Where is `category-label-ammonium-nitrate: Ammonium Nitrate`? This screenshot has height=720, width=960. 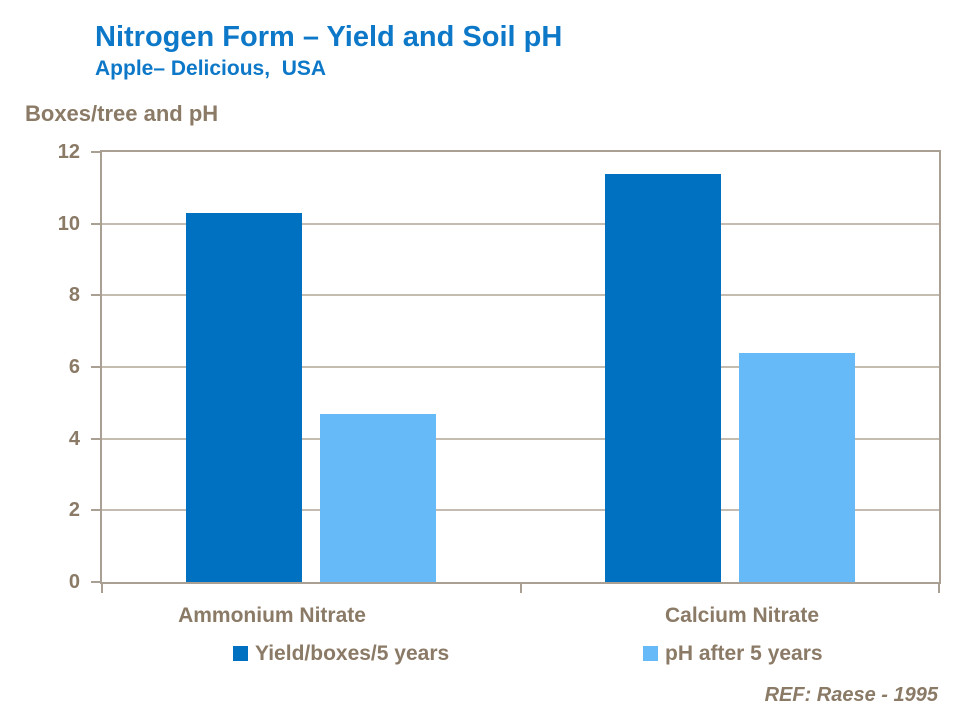
category-label-ammonium-nitrate: Ammonium Nitrate is located at coordinates (272, 615).